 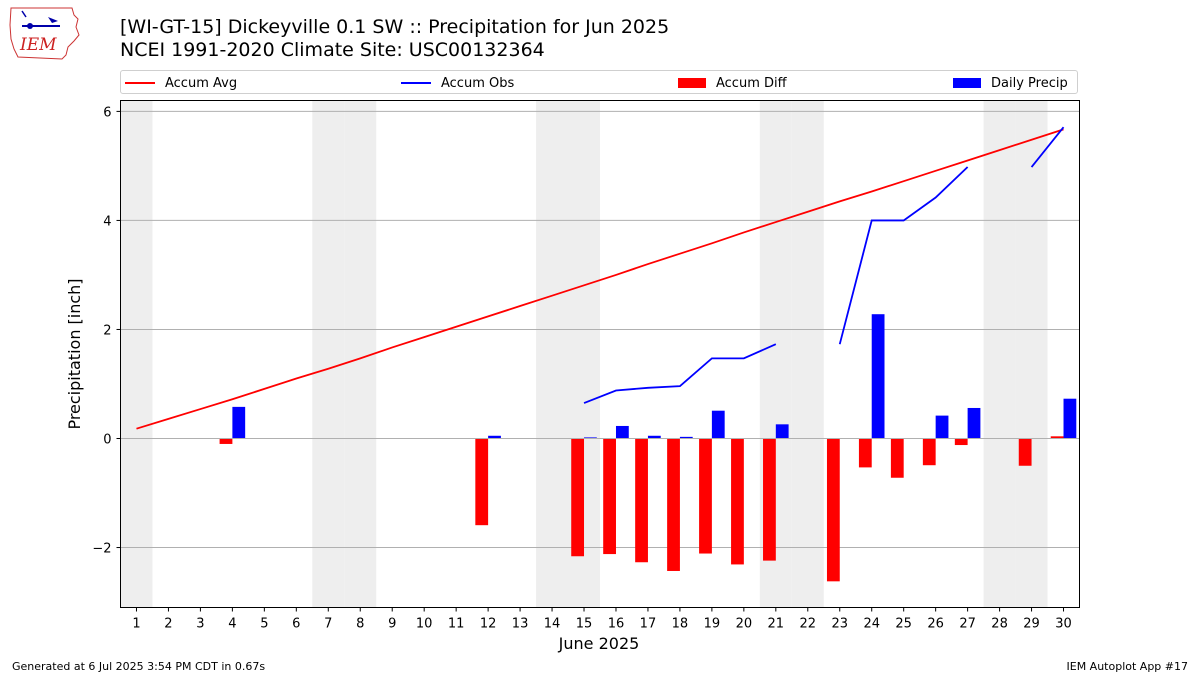 What do you see at coordinates (692, 83) in the screenshot?
I see `legend-swatch-accum-diff` at bounding box center [692, 83].